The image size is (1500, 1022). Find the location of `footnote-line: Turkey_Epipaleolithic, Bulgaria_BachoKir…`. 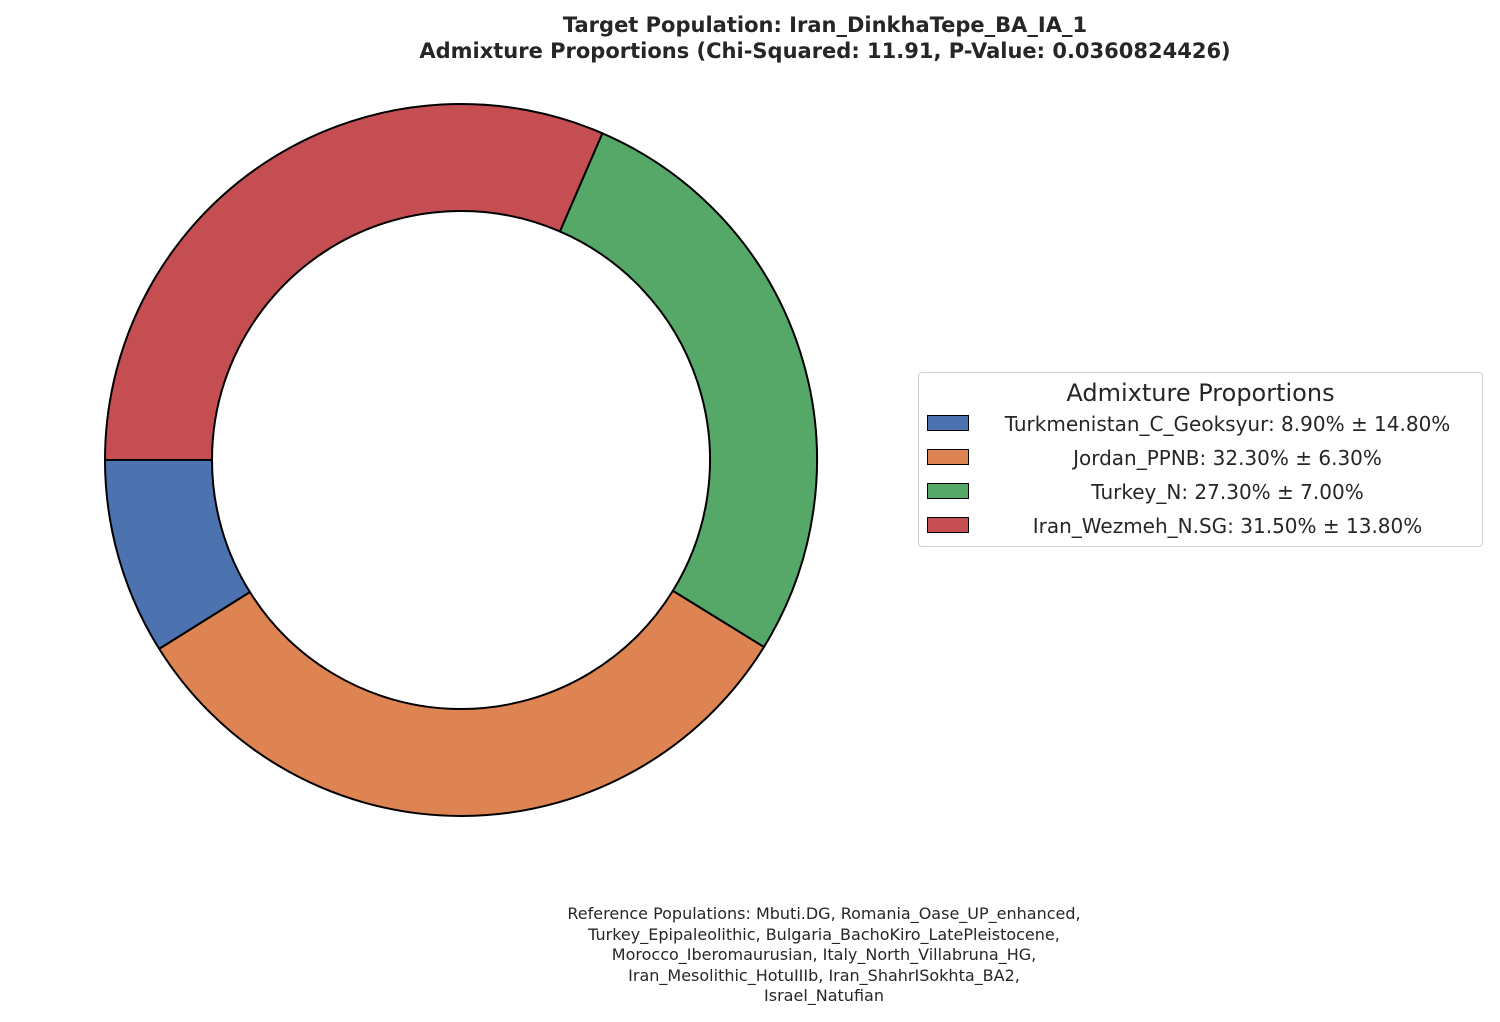

footnote-line: Turkey_Epipaleolithic, Bulgaria_BachoKir… is located at coordinates (824, 934).